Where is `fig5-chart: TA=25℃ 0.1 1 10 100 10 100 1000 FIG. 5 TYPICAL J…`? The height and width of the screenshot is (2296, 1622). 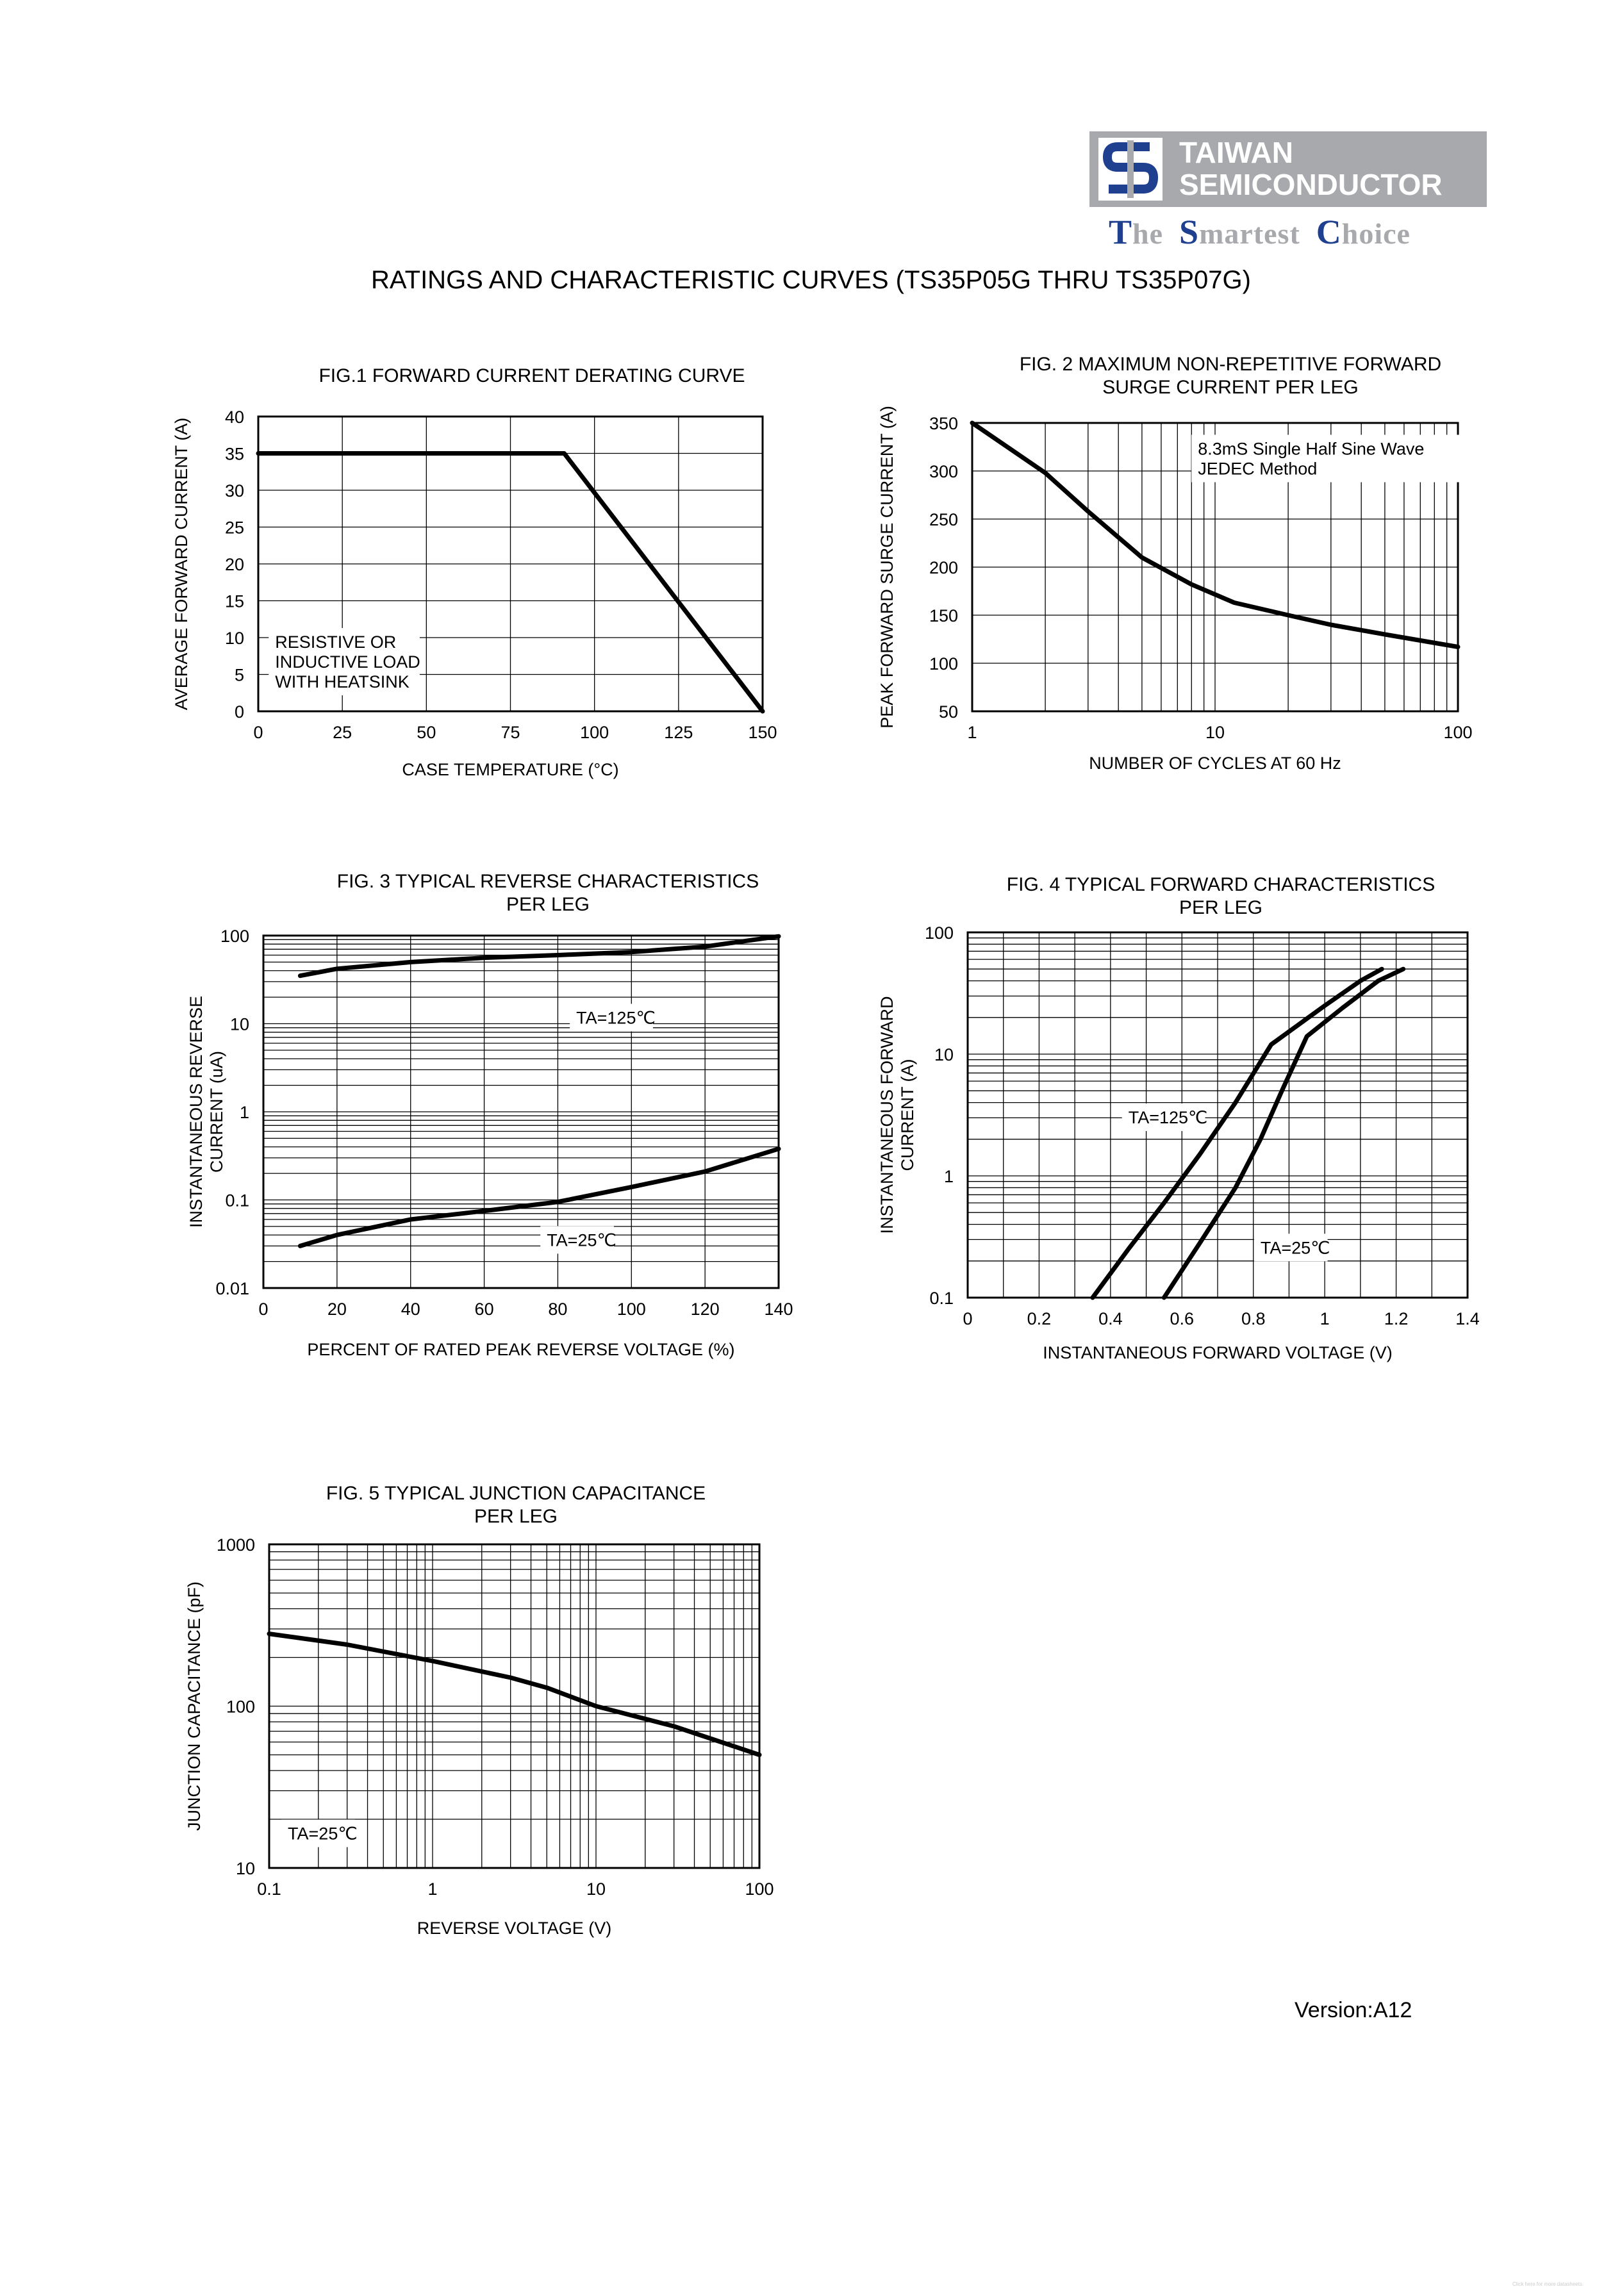
fig5-chart: TA=25℃ 0.1 1 10 100 10 100 1000 FIG. 5 TYPICAL J… is located at coordinates (479, 1711).